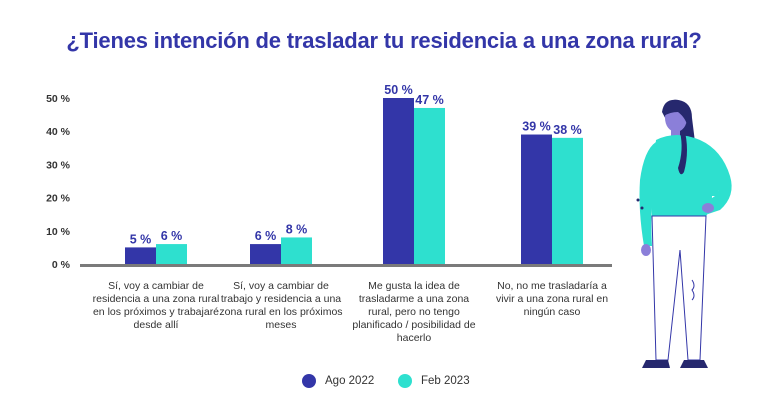 This screenshot has width=768, height=416. Describe the element at coordinates (266, 236) in the screenshot. I see `data-label-ago-2022-cat2: 6 %` at that location.